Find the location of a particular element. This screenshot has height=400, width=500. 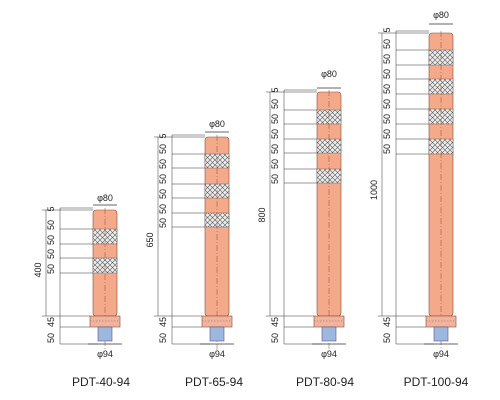

model-name: PDT-40-94 is located at coordinates (101, 382).